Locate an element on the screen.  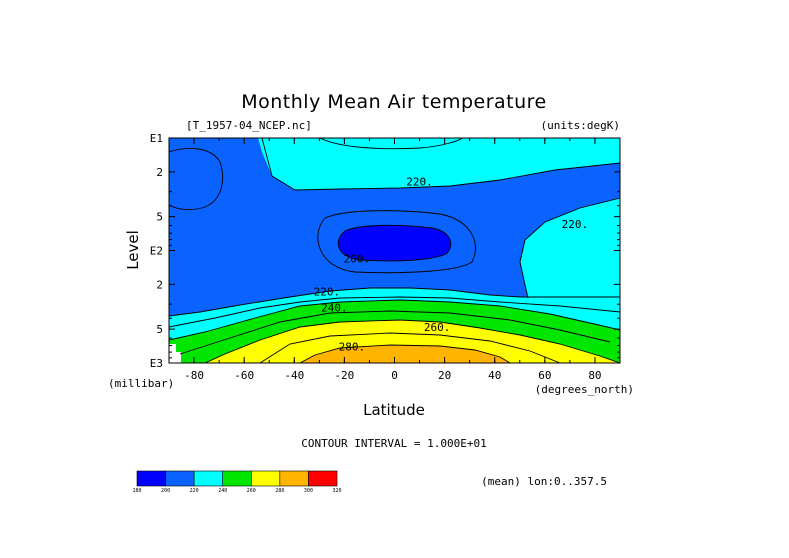
band-220-240-right is located at coordinates (570, 248).